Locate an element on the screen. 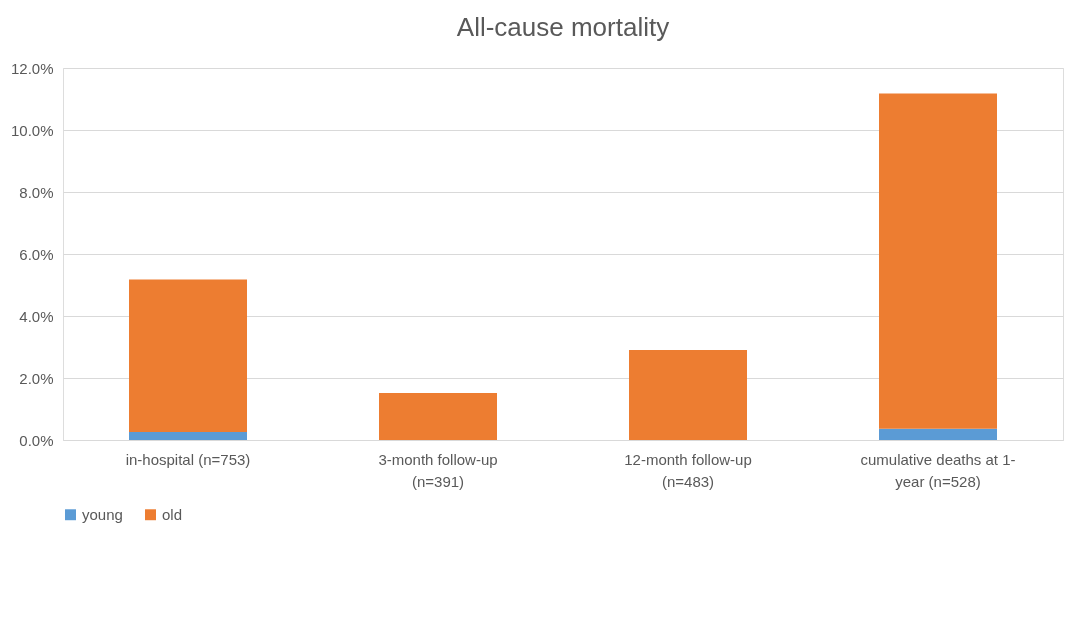 Image resolution: width=1083 pixels, height=627 pixels. y-tick-label: 6.0% is located at coordinates (36, 254).